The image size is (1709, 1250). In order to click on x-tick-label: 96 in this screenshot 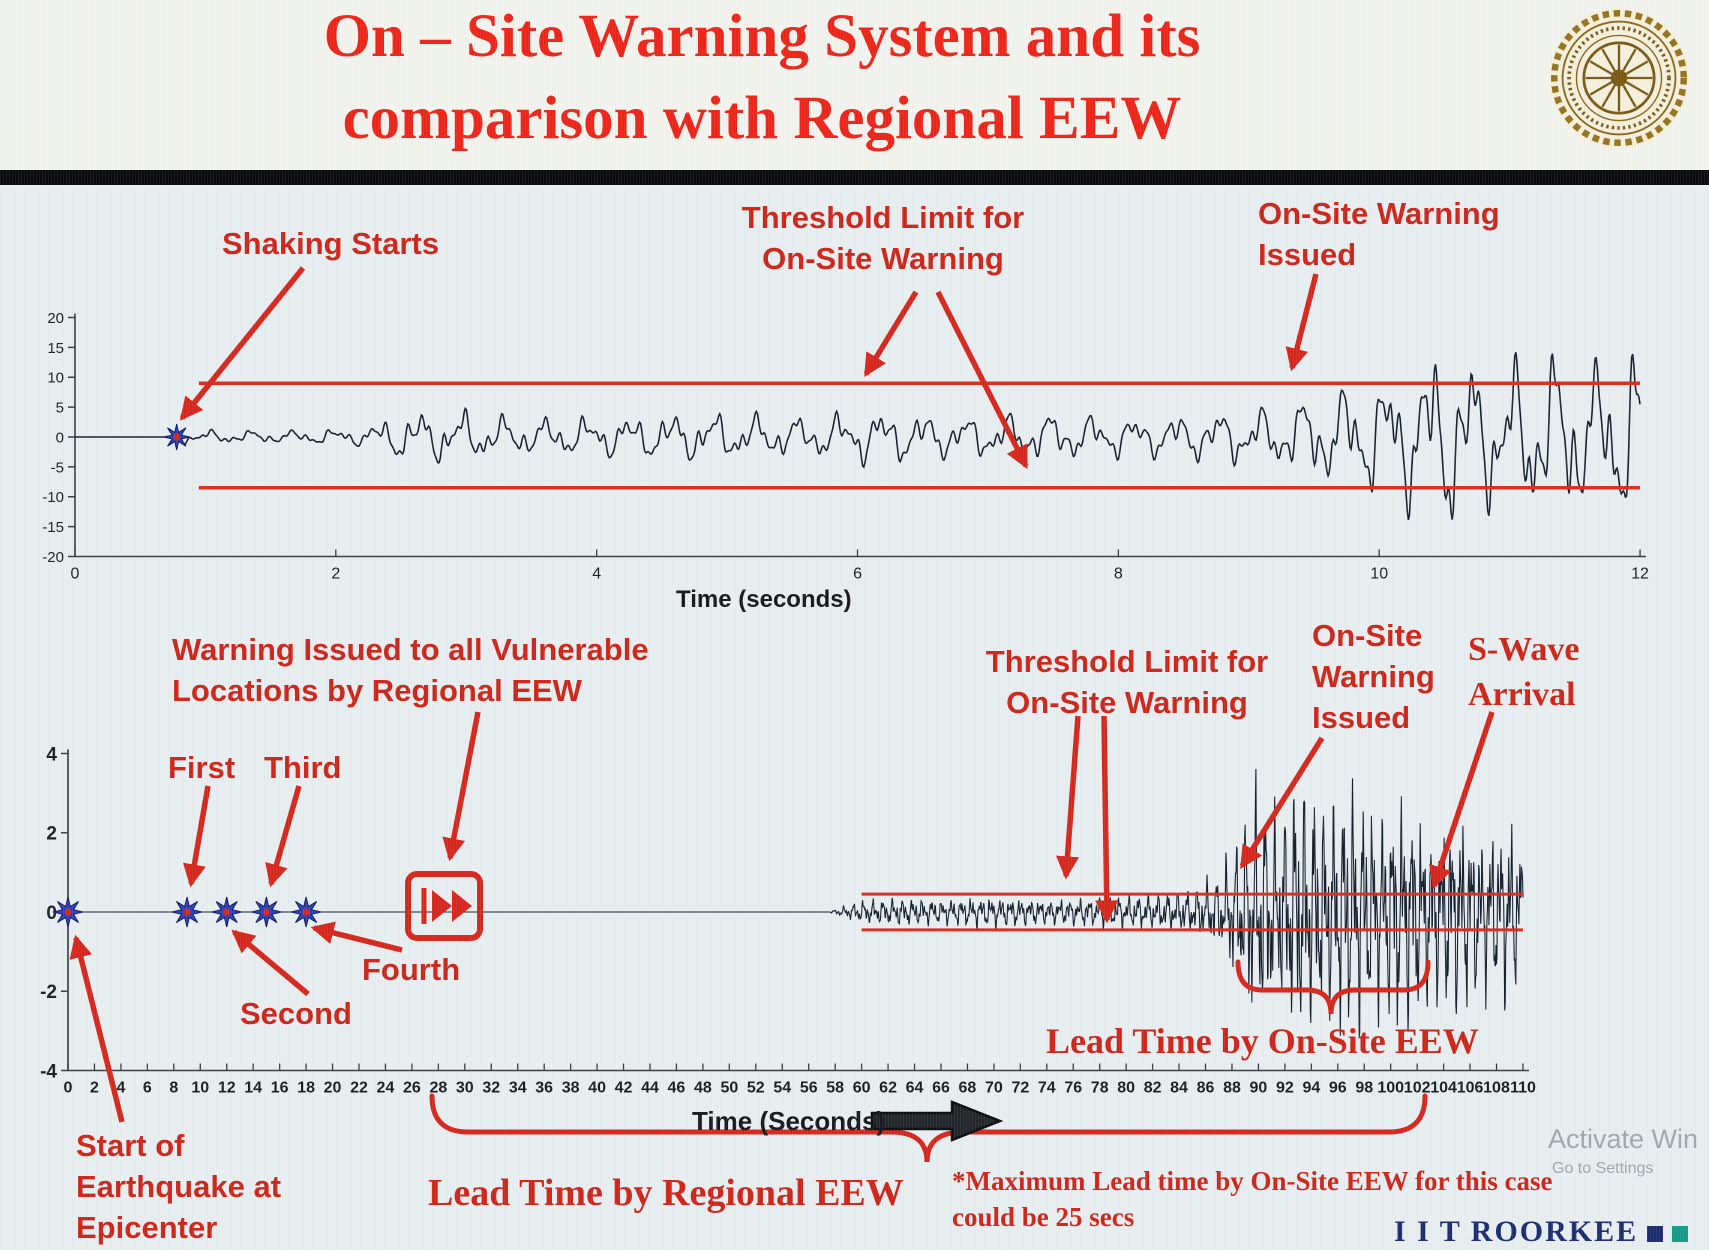, I will do `click(1338, 1088)`.